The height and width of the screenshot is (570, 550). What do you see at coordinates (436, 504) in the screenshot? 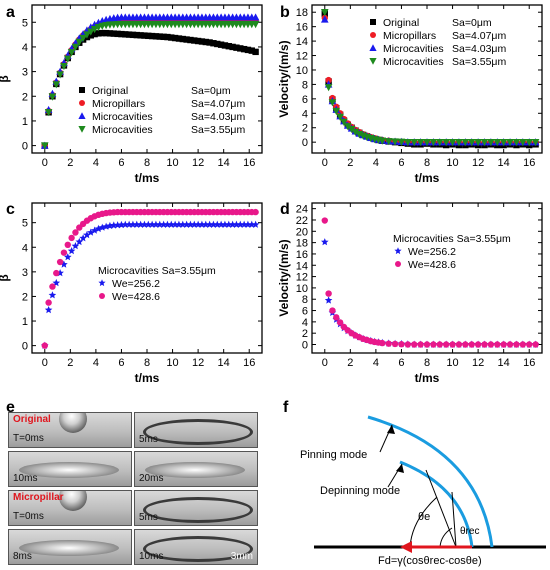
I see `depinning-arc` at bounding box center [436, 504].